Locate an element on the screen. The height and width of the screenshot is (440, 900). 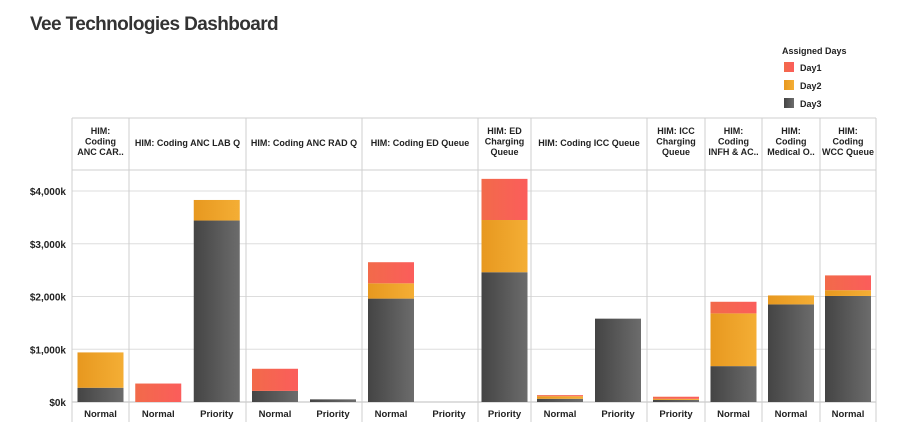
dashboard-title: Vee Technologies Dashboard is located at coordinates (154, 24).